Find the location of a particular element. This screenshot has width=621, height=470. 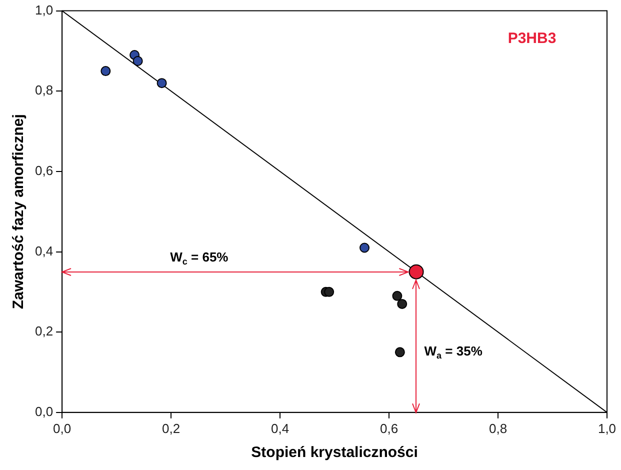

x-axis-title: Stopień krystaliczności is located at coordinates (334, 453).